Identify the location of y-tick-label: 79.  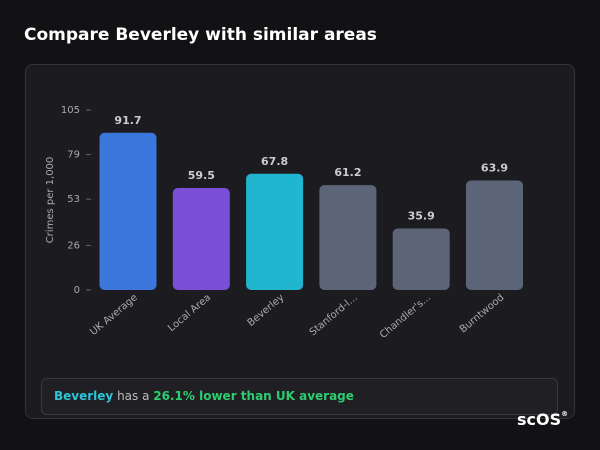
(73, 155).